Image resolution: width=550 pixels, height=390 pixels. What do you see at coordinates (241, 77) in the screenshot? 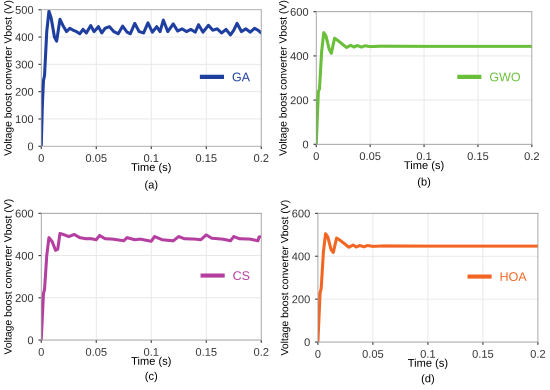
I see `legend-label: GA` at bounding box center [241, 77].